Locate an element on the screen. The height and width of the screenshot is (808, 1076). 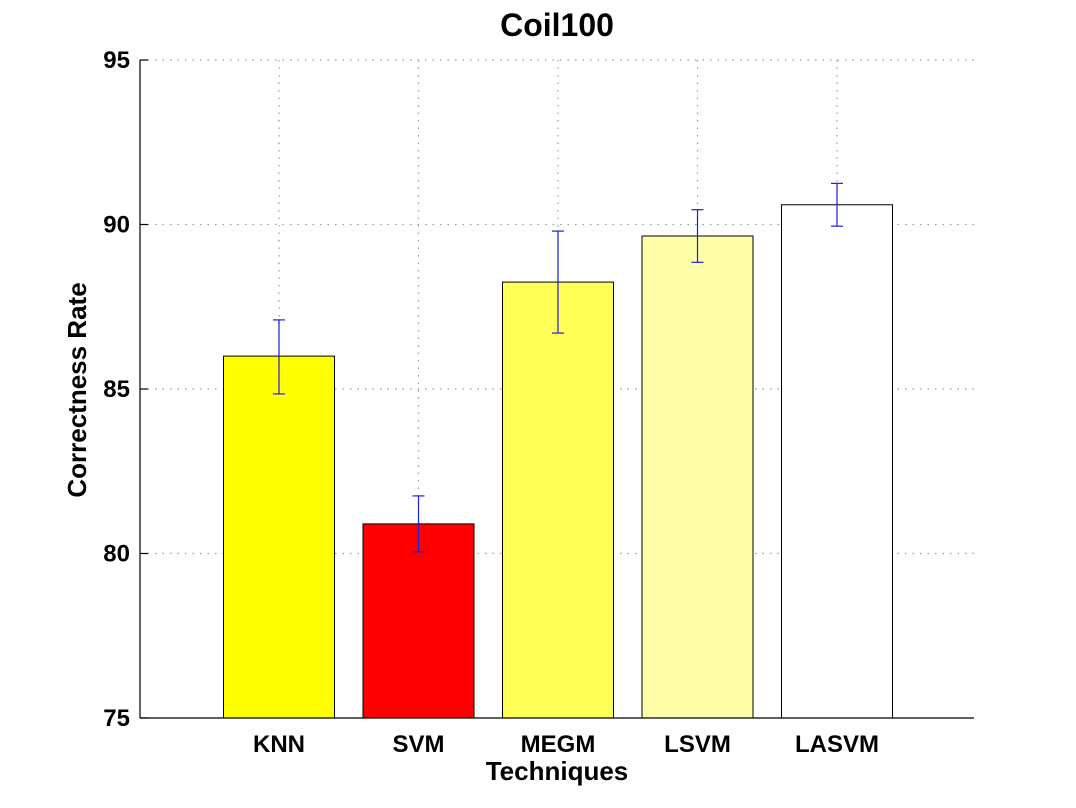
chart-title: Coil100 is located at coordinates (557, 25).